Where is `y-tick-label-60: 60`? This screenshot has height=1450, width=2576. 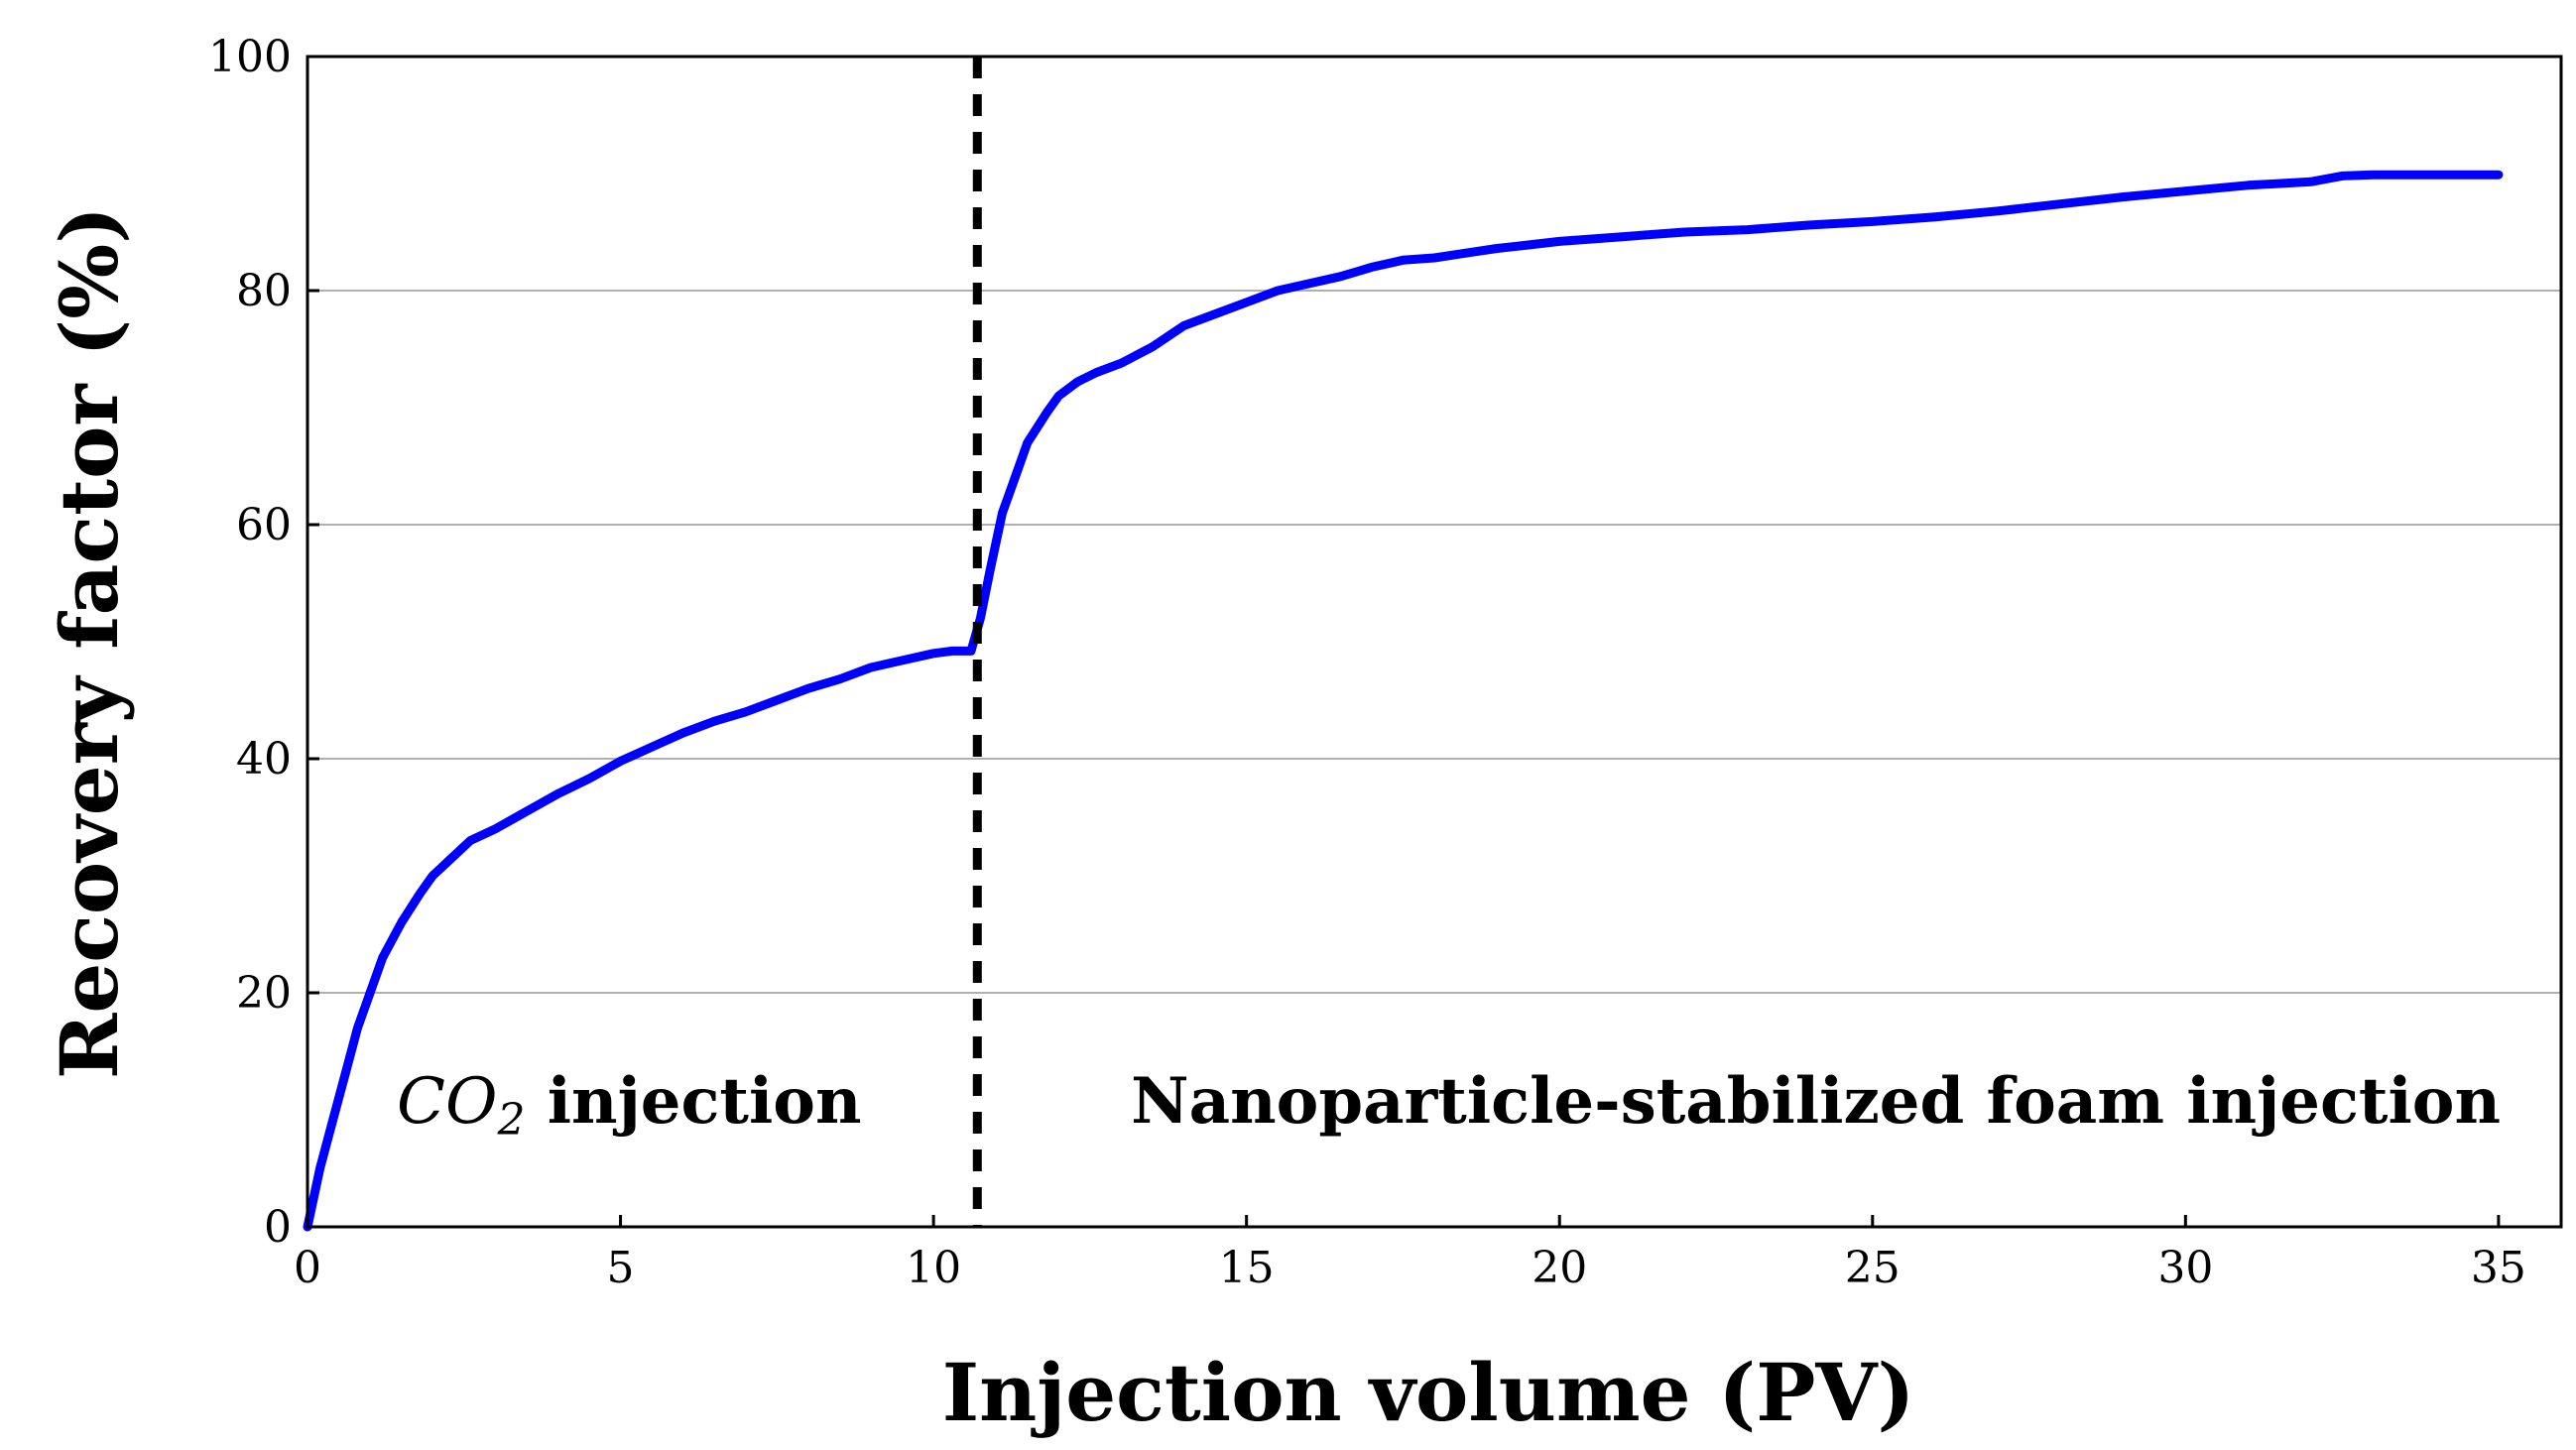
y-tick-label-60: 60 is located at coordinates (264, 525).